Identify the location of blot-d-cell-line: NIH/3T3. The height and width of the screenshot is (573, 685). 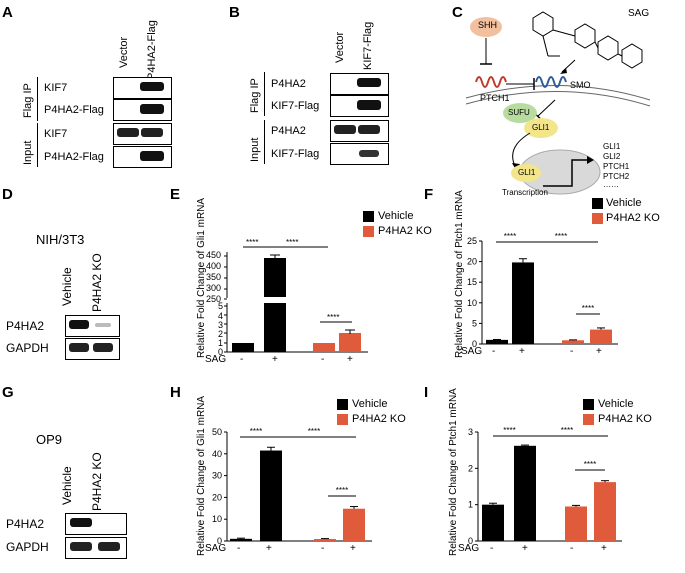
(60, 239).